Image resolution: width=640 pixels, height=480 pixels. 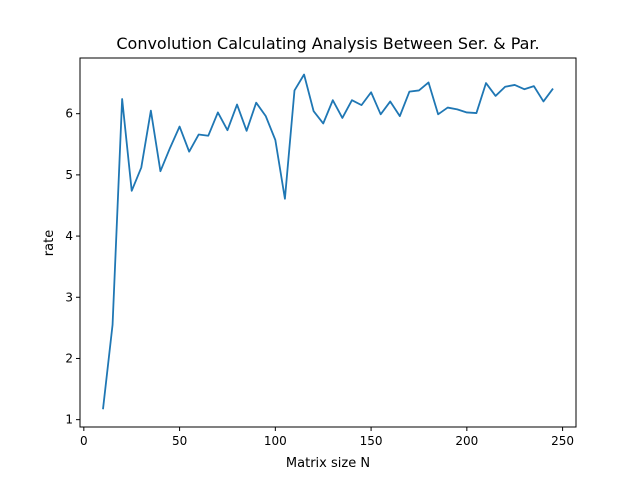 What do you see at coordinates (466, 441) in the screenshot?
I see `x-tick-label: 200` at bounding box center [466, 441].